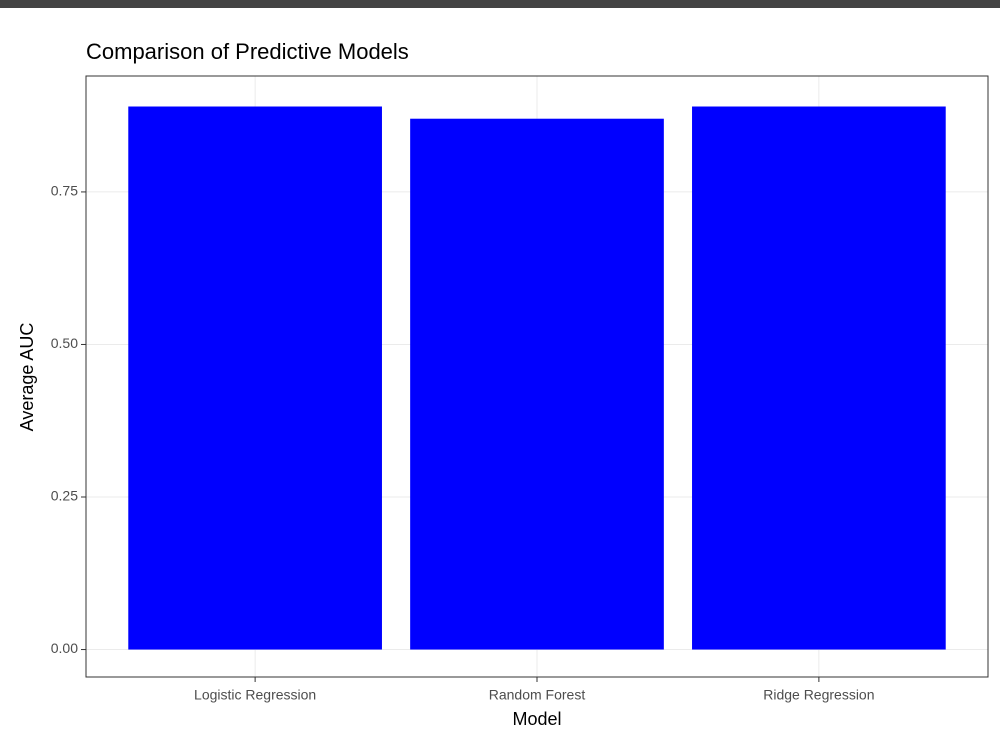  Describe the element at coordinates (64, 343) in the screenshot. I see `y-tick-label: 0.50` at that location.